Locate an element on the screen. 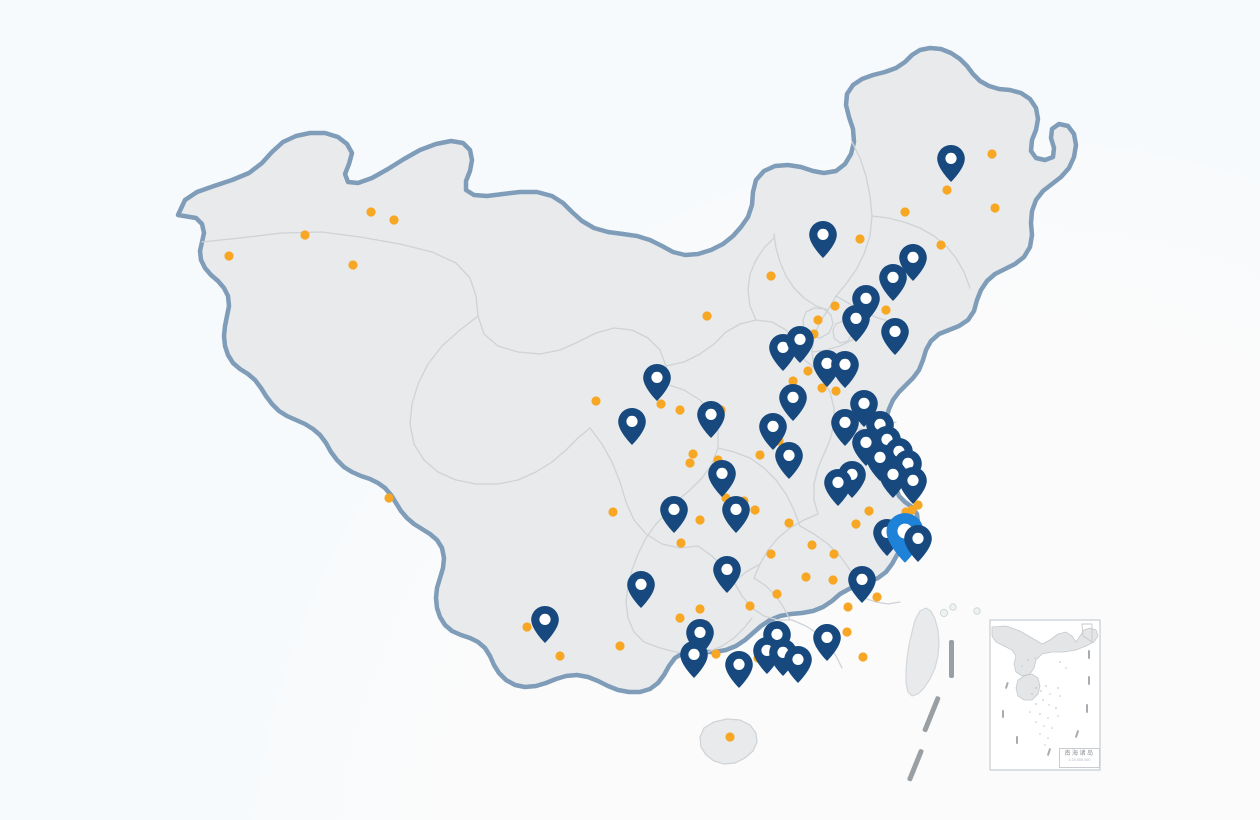 Image resolution: width=1260 pixels, height=820 pixels. maritime-boundary-dashes is located at coordinates (930, 711).